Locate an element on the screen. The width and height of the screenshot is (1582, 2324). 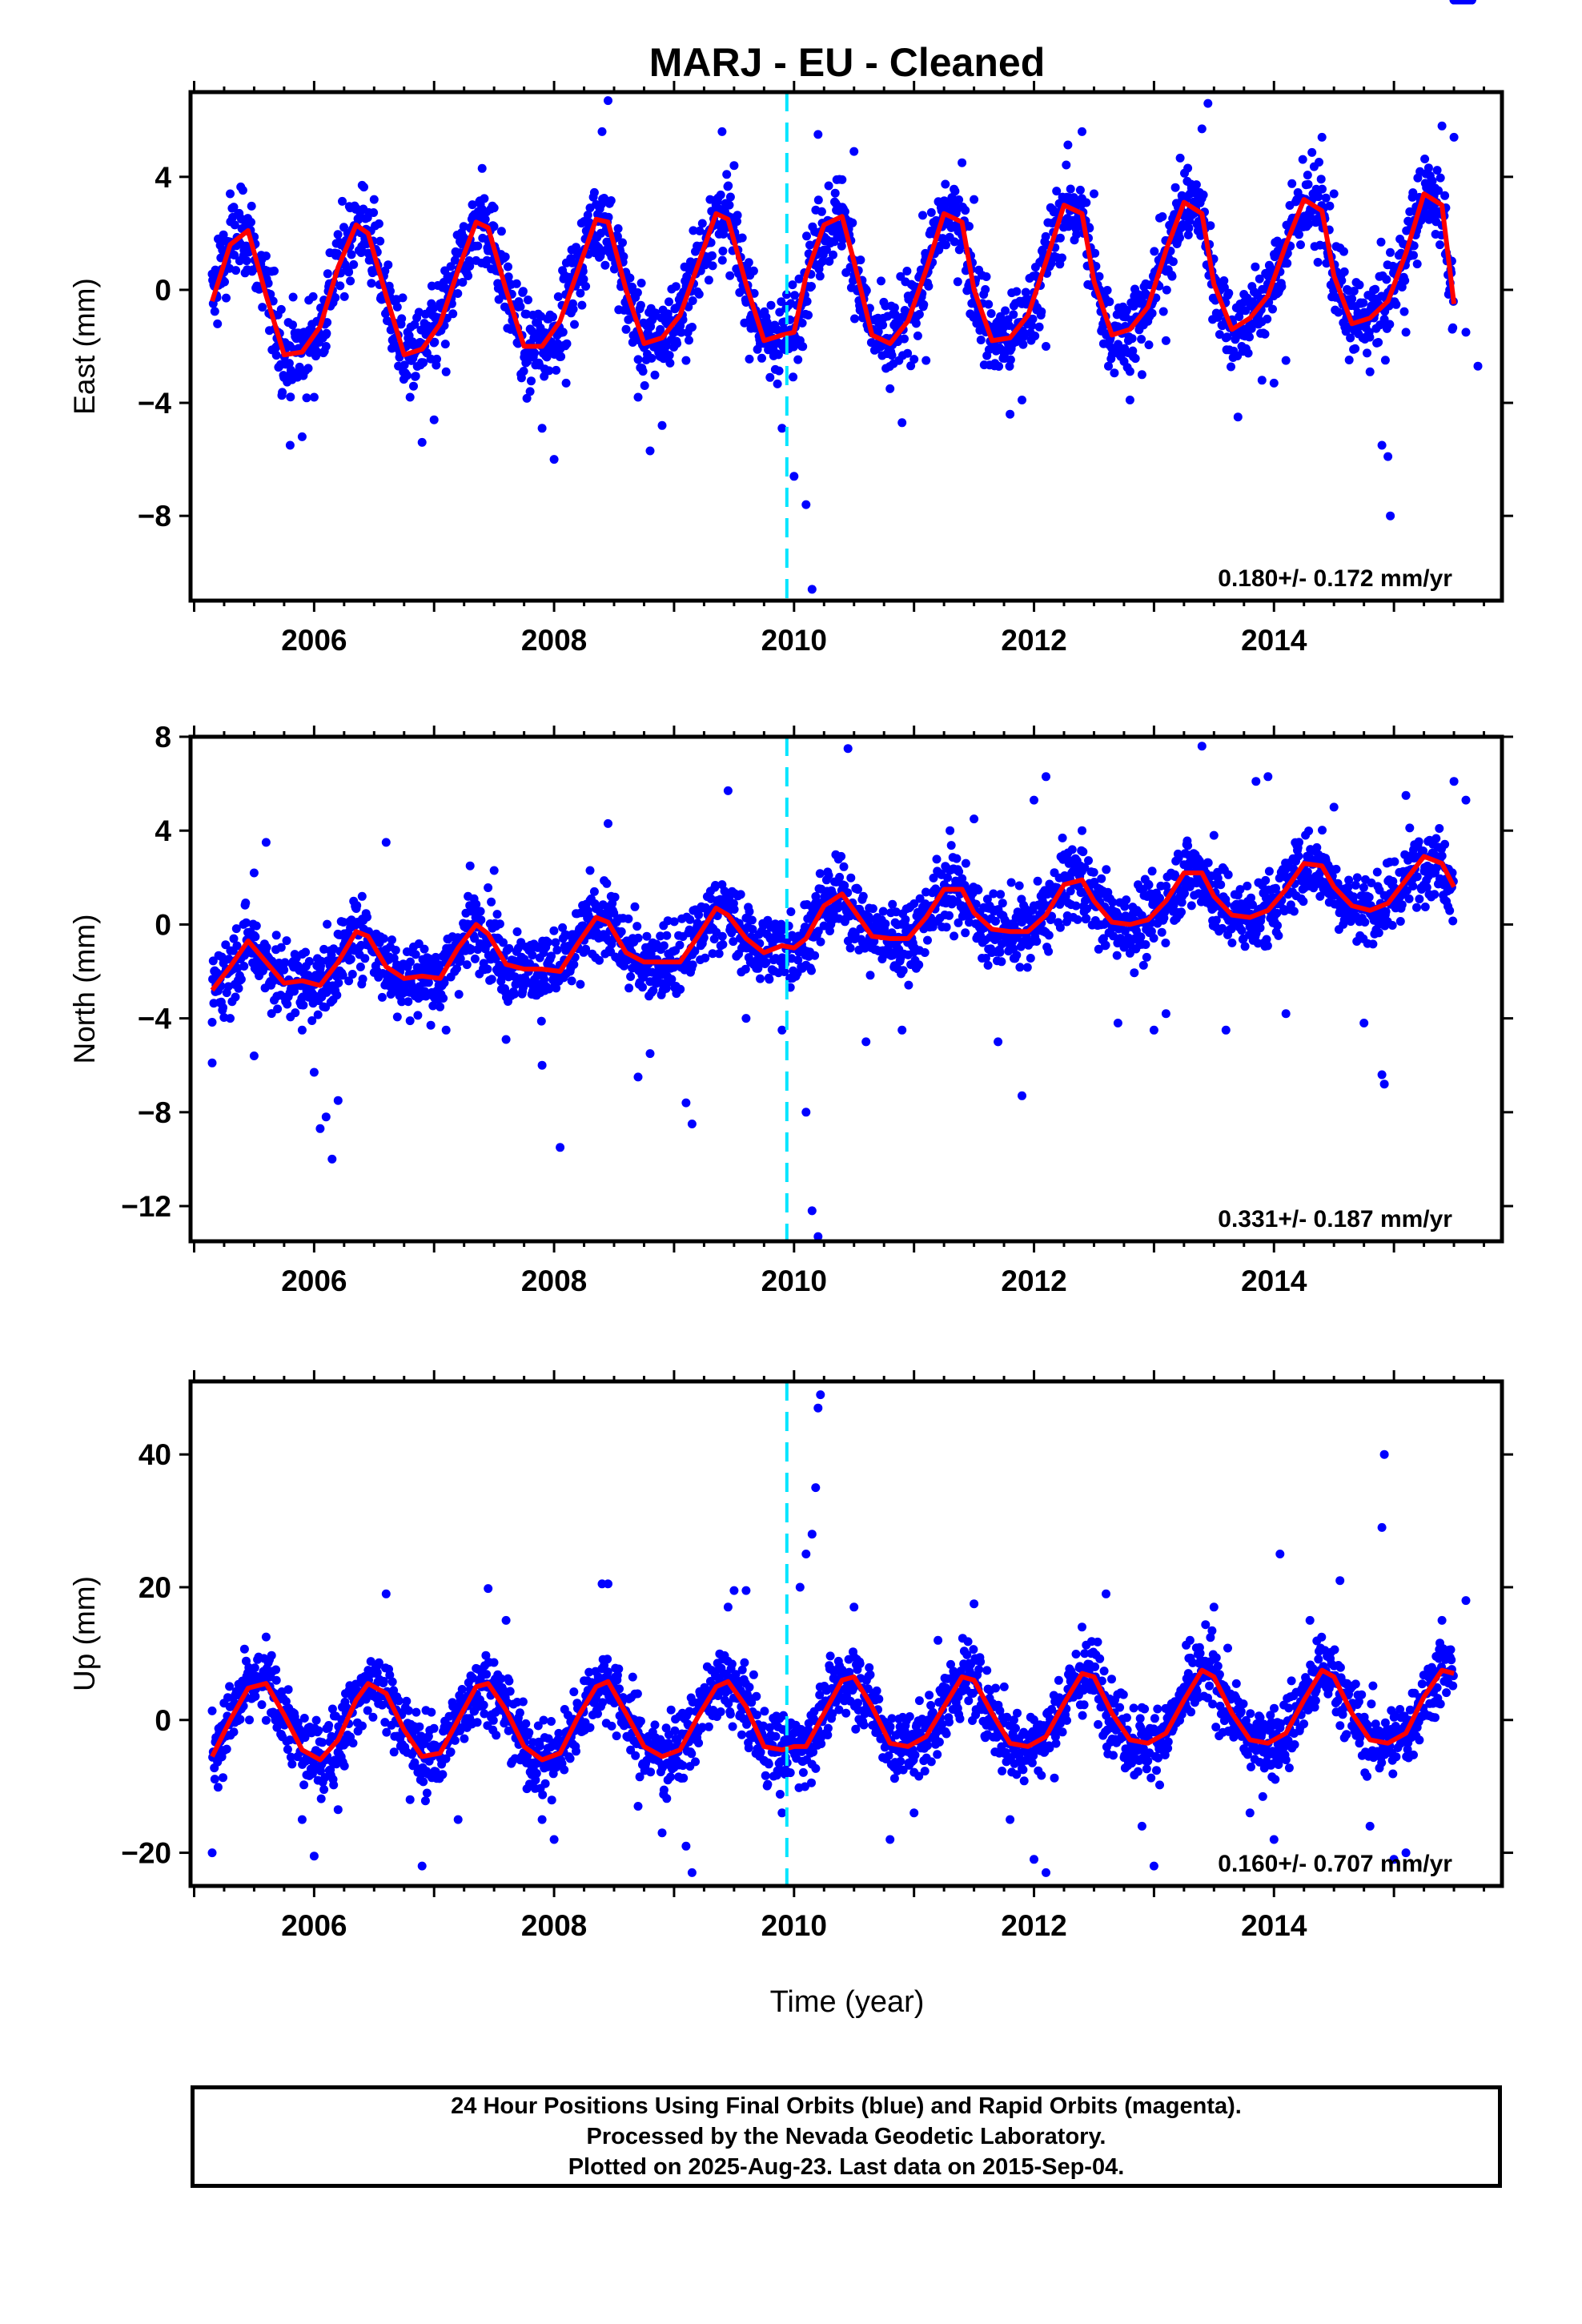
east-y-tick-label: 0 is located at coordinates (163, 290).